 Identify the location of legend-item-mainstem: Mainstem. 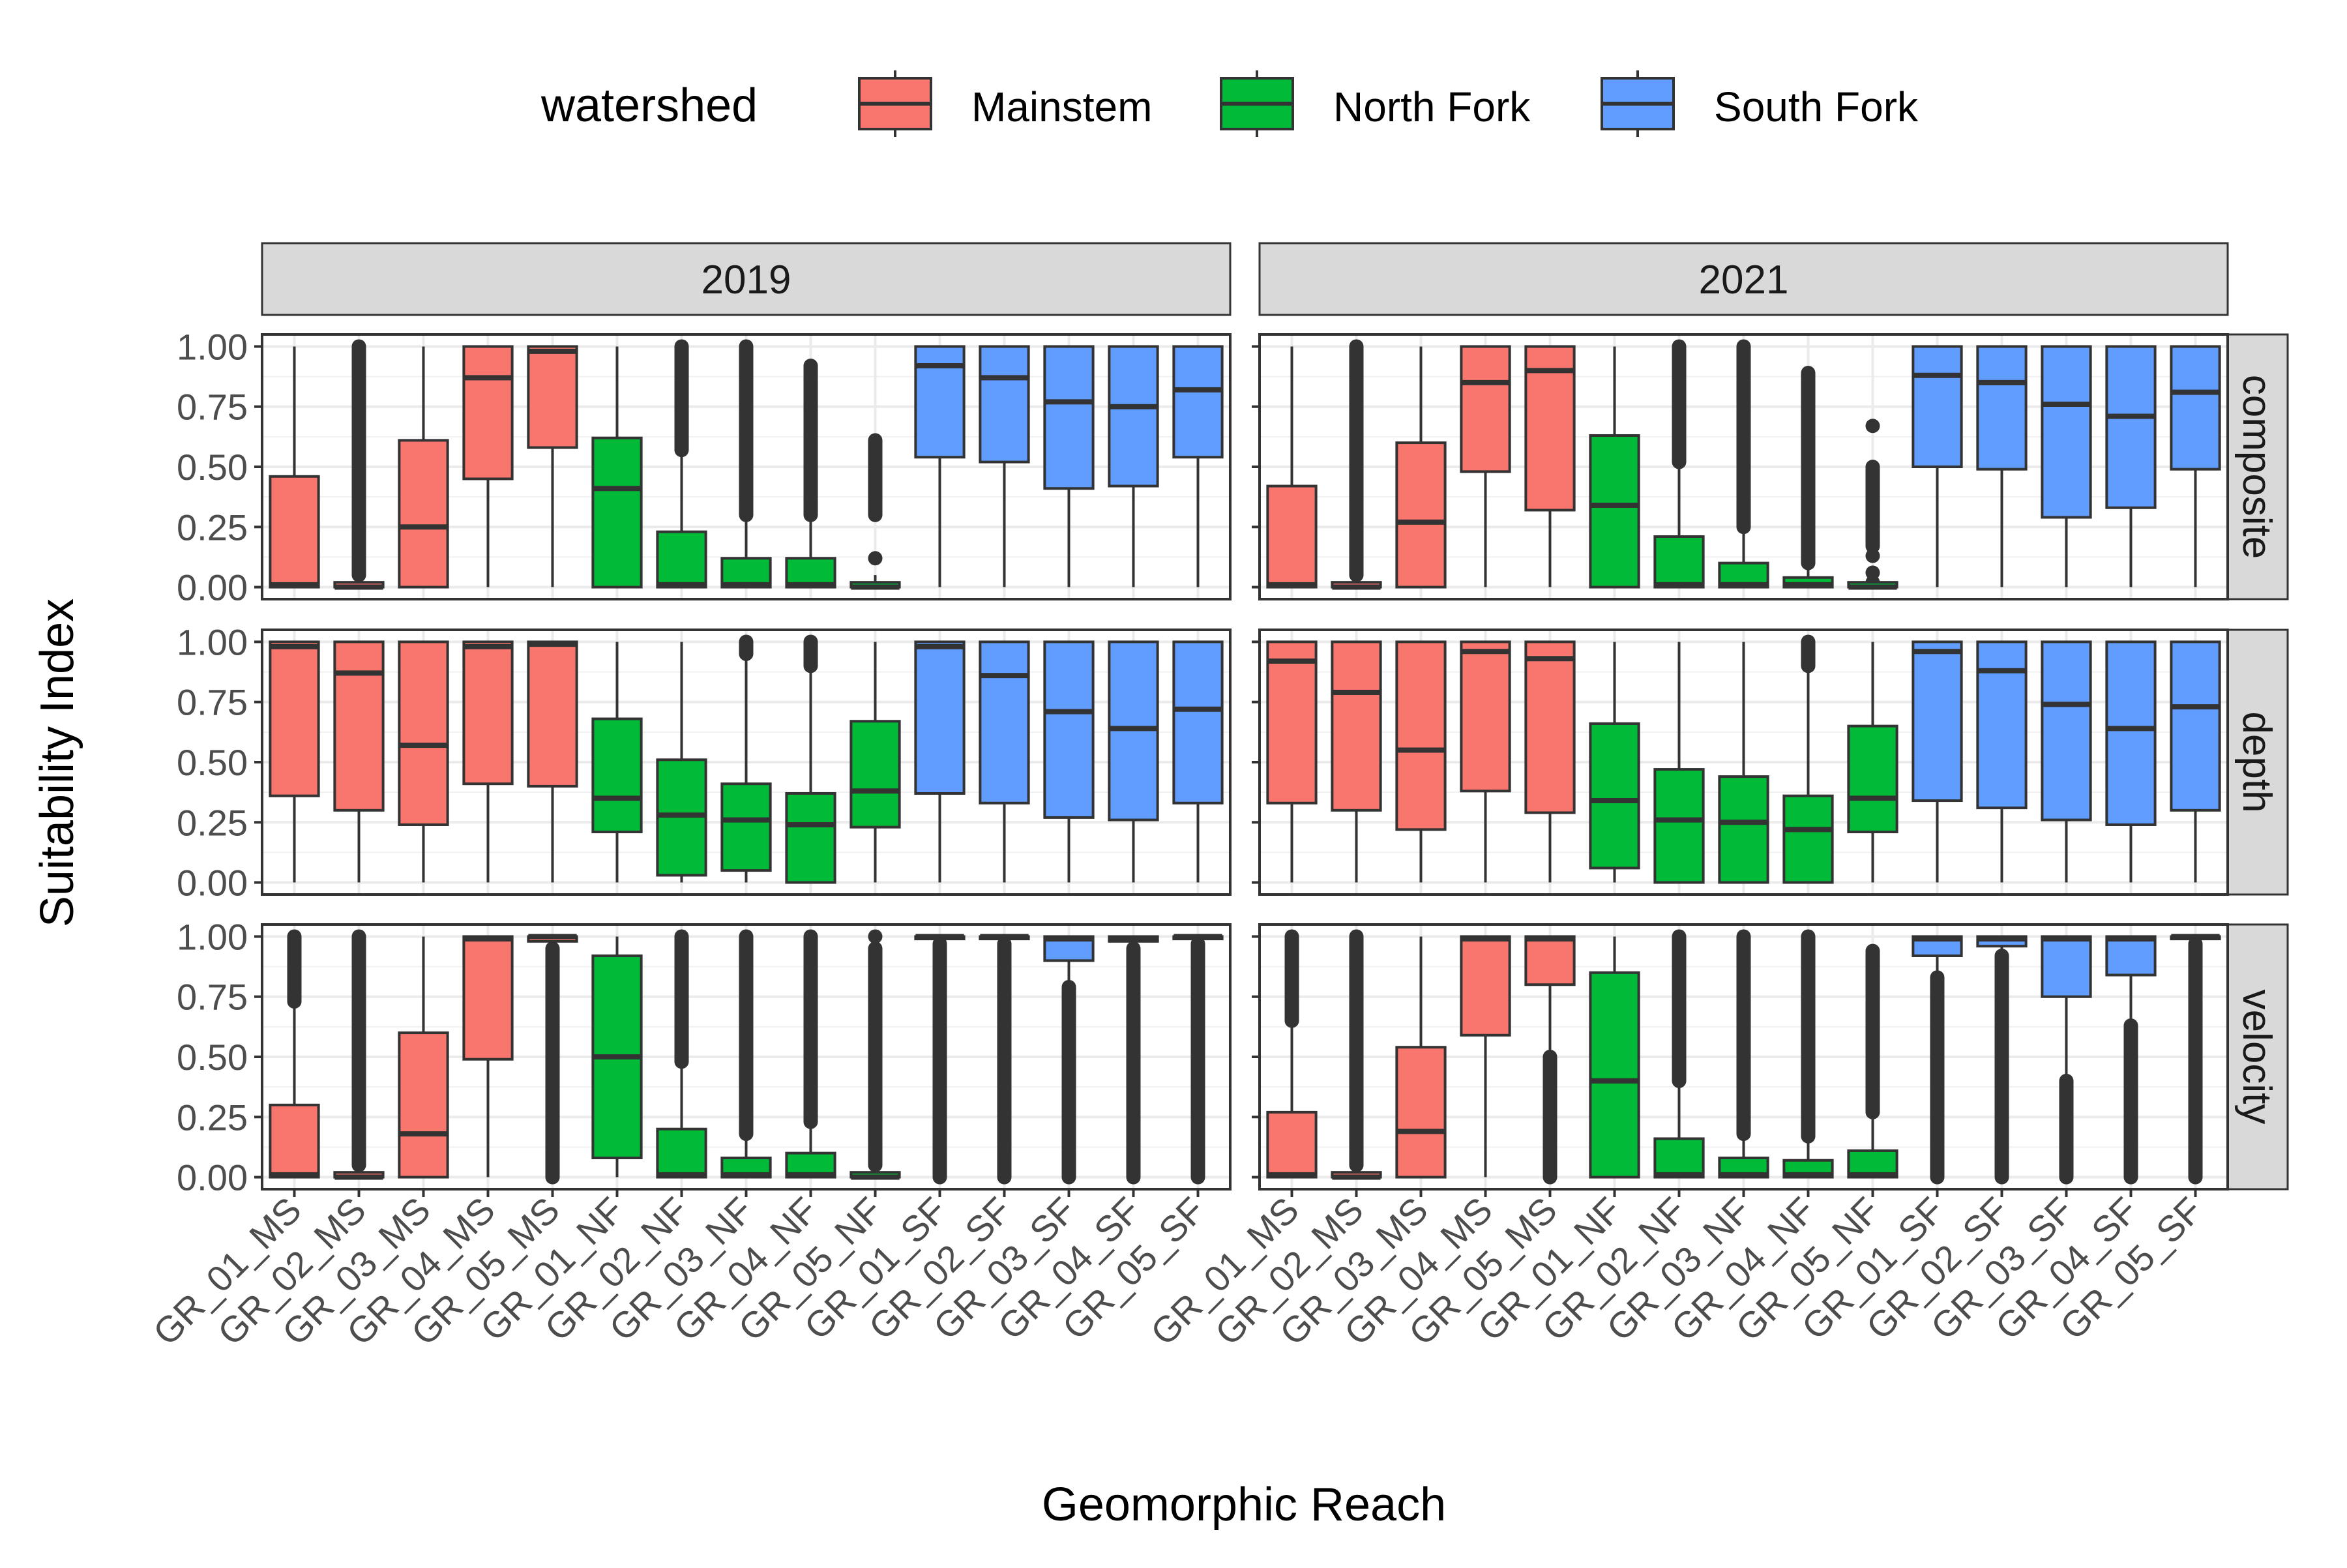
(1005, 104).